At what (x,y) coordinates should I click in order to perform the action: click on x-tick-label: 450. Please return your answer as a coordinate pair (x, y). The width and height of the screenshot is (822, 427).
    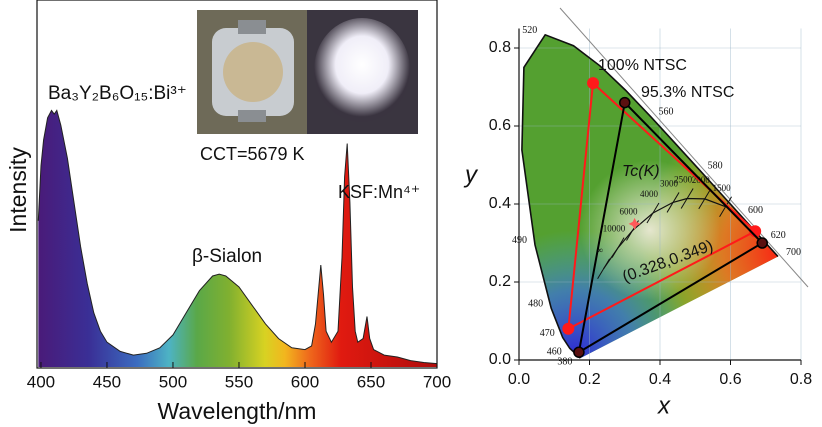
    Looking at the image, I should click on (107, 381).